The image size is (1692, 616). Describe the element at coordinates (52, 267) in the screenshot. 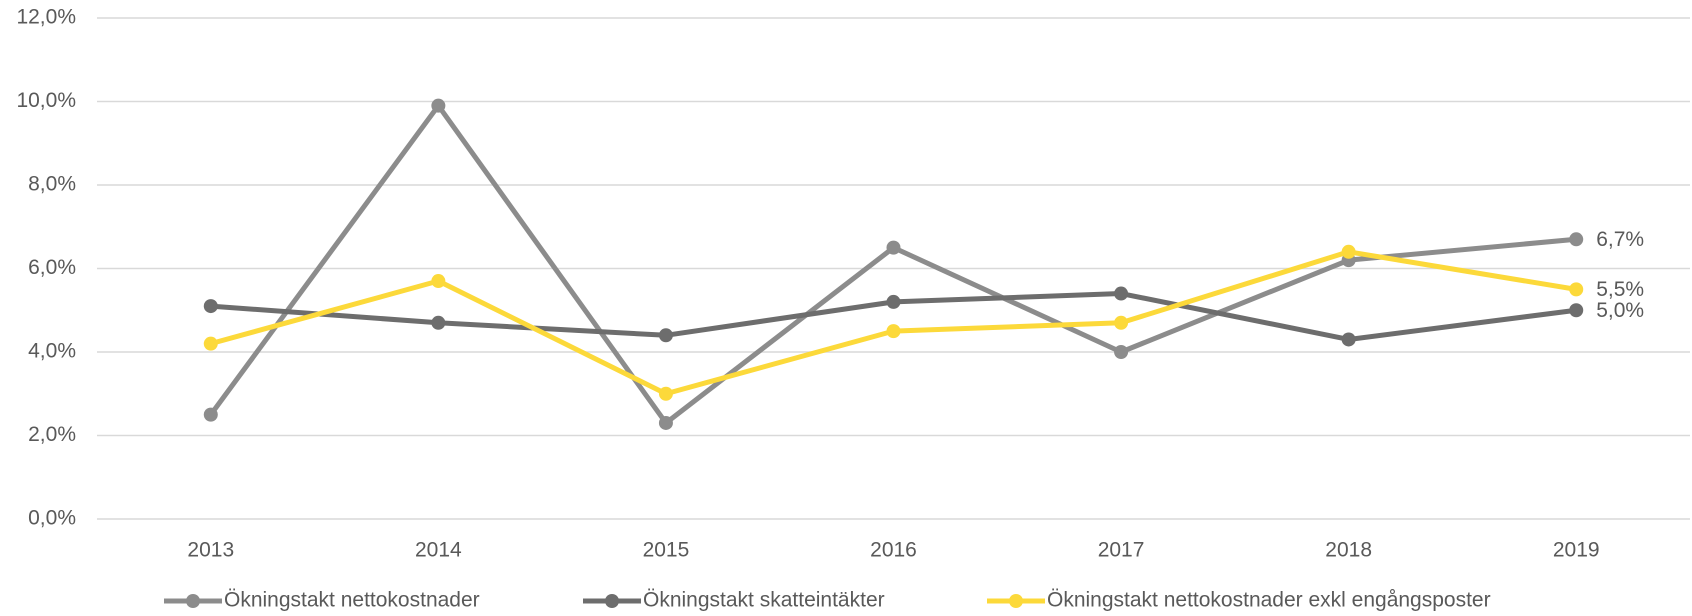

I see `y-tick-label: 6,0%` at that location.